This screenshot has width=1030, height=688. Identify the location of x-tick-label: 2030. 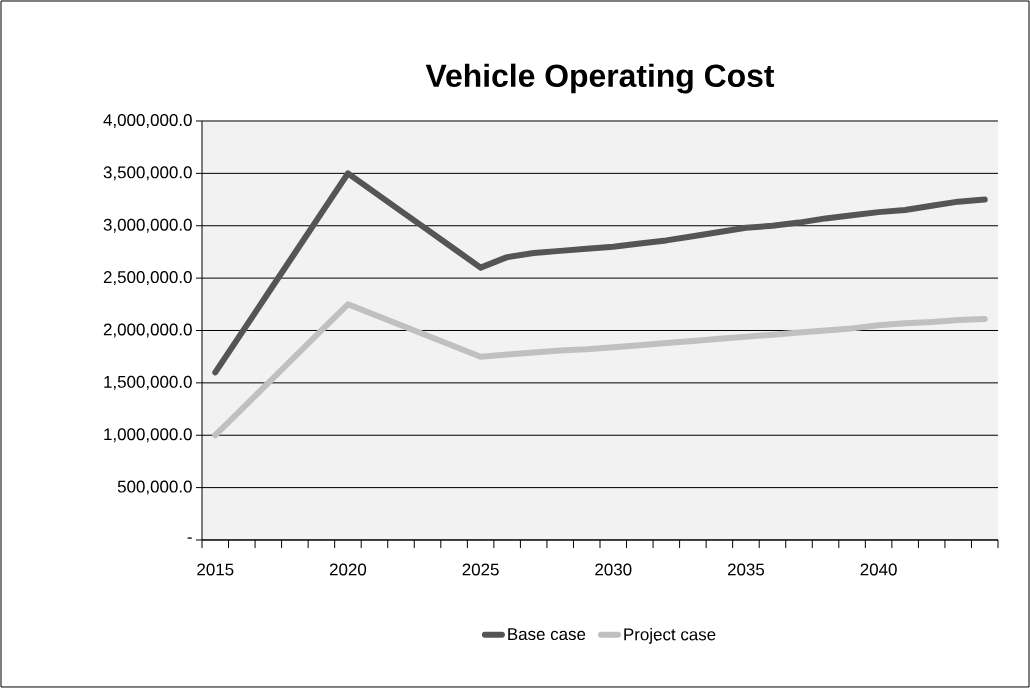
(613, 569).